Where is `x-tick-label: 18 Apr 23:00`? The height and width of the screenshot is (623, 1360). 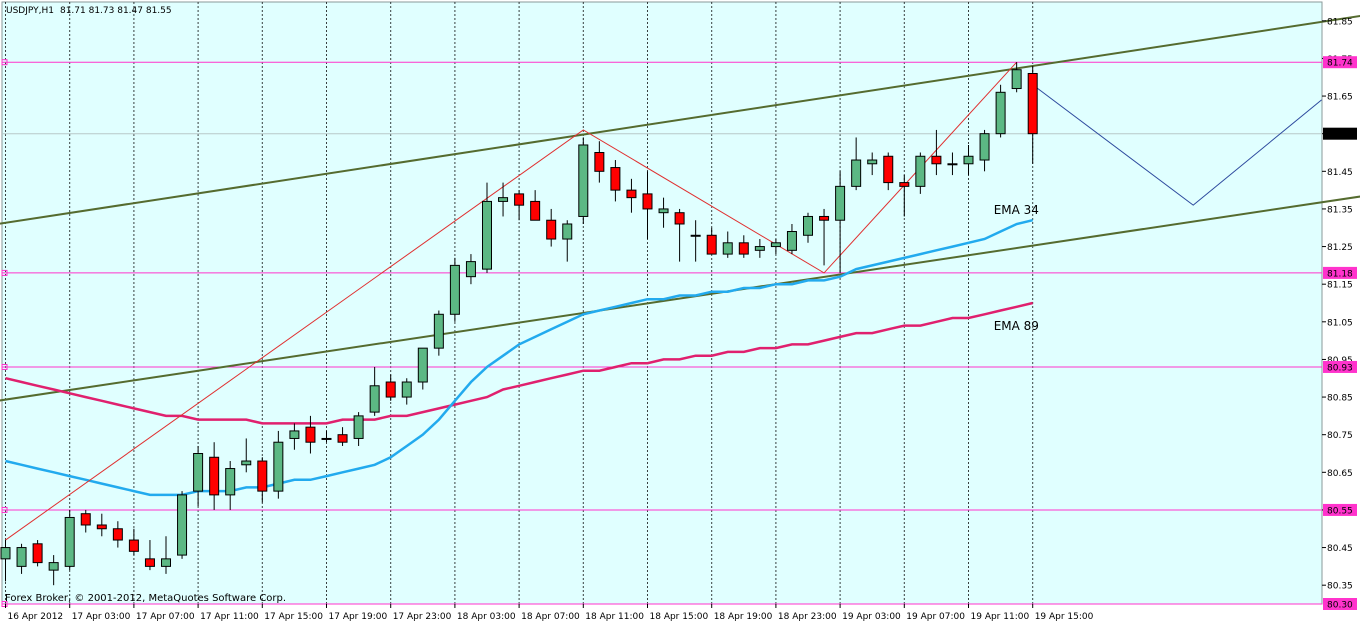
x-tick-label: 18 Apr 23:00 is located at coordinates (807, 617).